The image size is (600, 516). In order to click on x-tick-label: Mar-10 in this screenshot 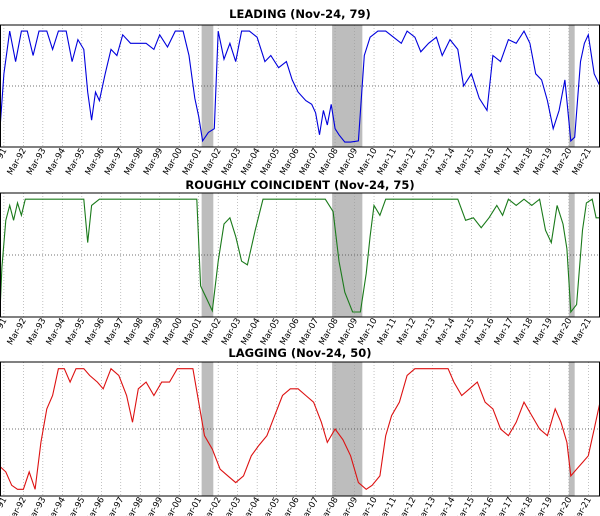, I will do `click(367, 506)`.